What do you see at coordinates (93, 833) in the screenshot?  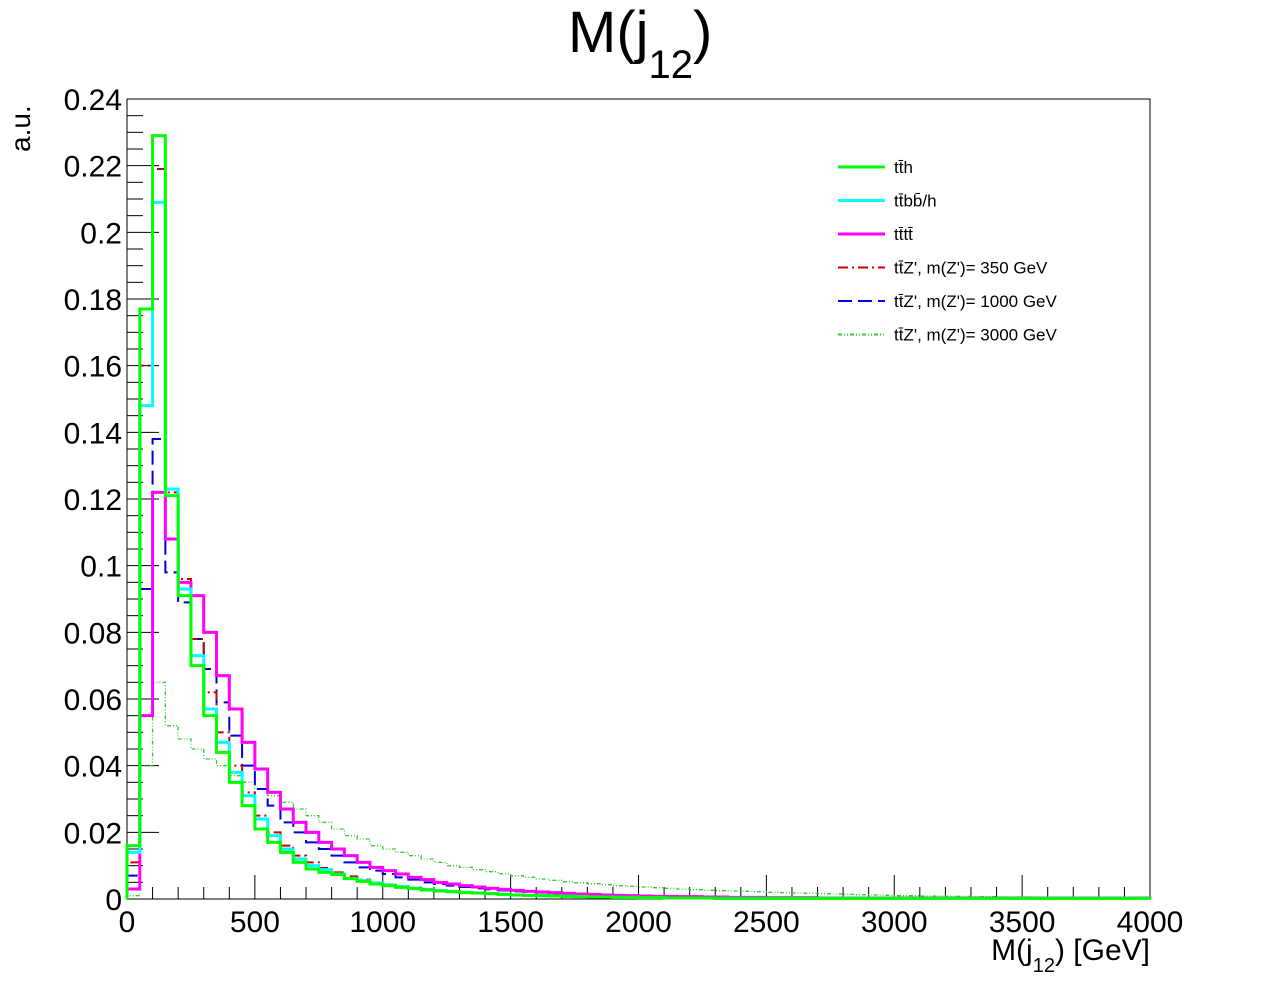 I see `y-tick-label: 0.02` at bounding box center [93, 833].